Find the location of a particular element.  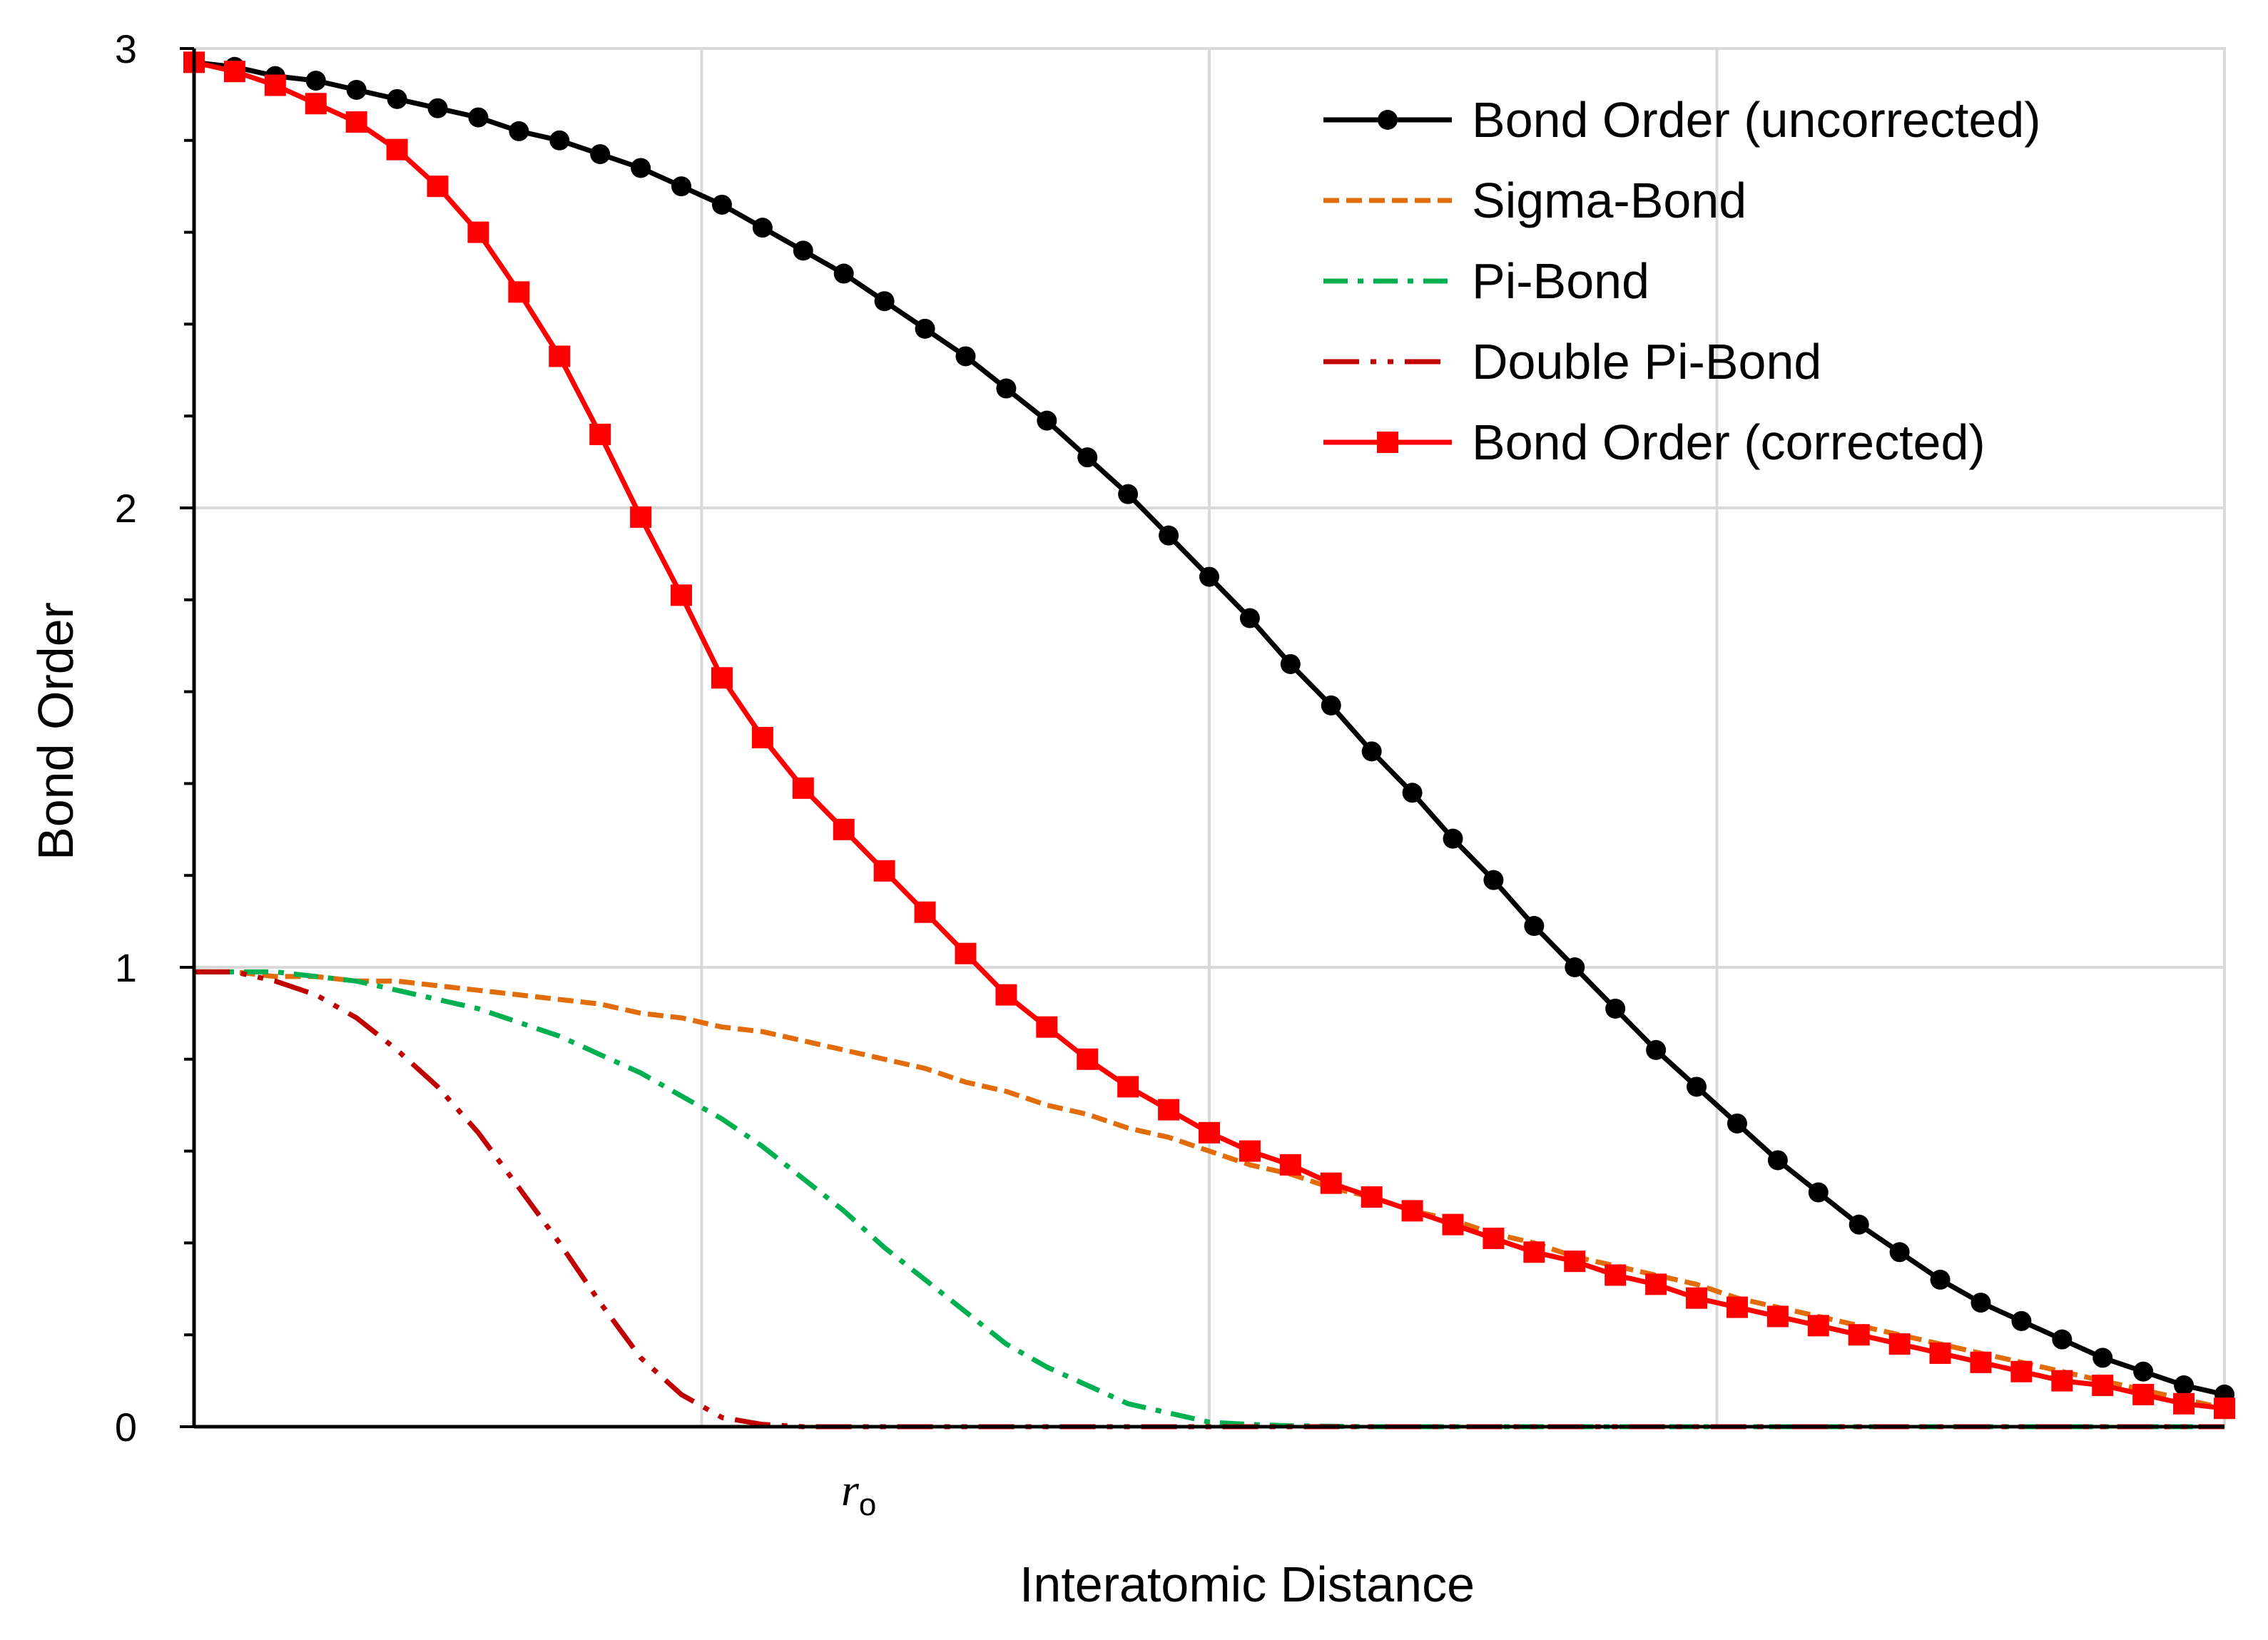

y-tick-label-1: 1 is located at coordinates (126, 967).